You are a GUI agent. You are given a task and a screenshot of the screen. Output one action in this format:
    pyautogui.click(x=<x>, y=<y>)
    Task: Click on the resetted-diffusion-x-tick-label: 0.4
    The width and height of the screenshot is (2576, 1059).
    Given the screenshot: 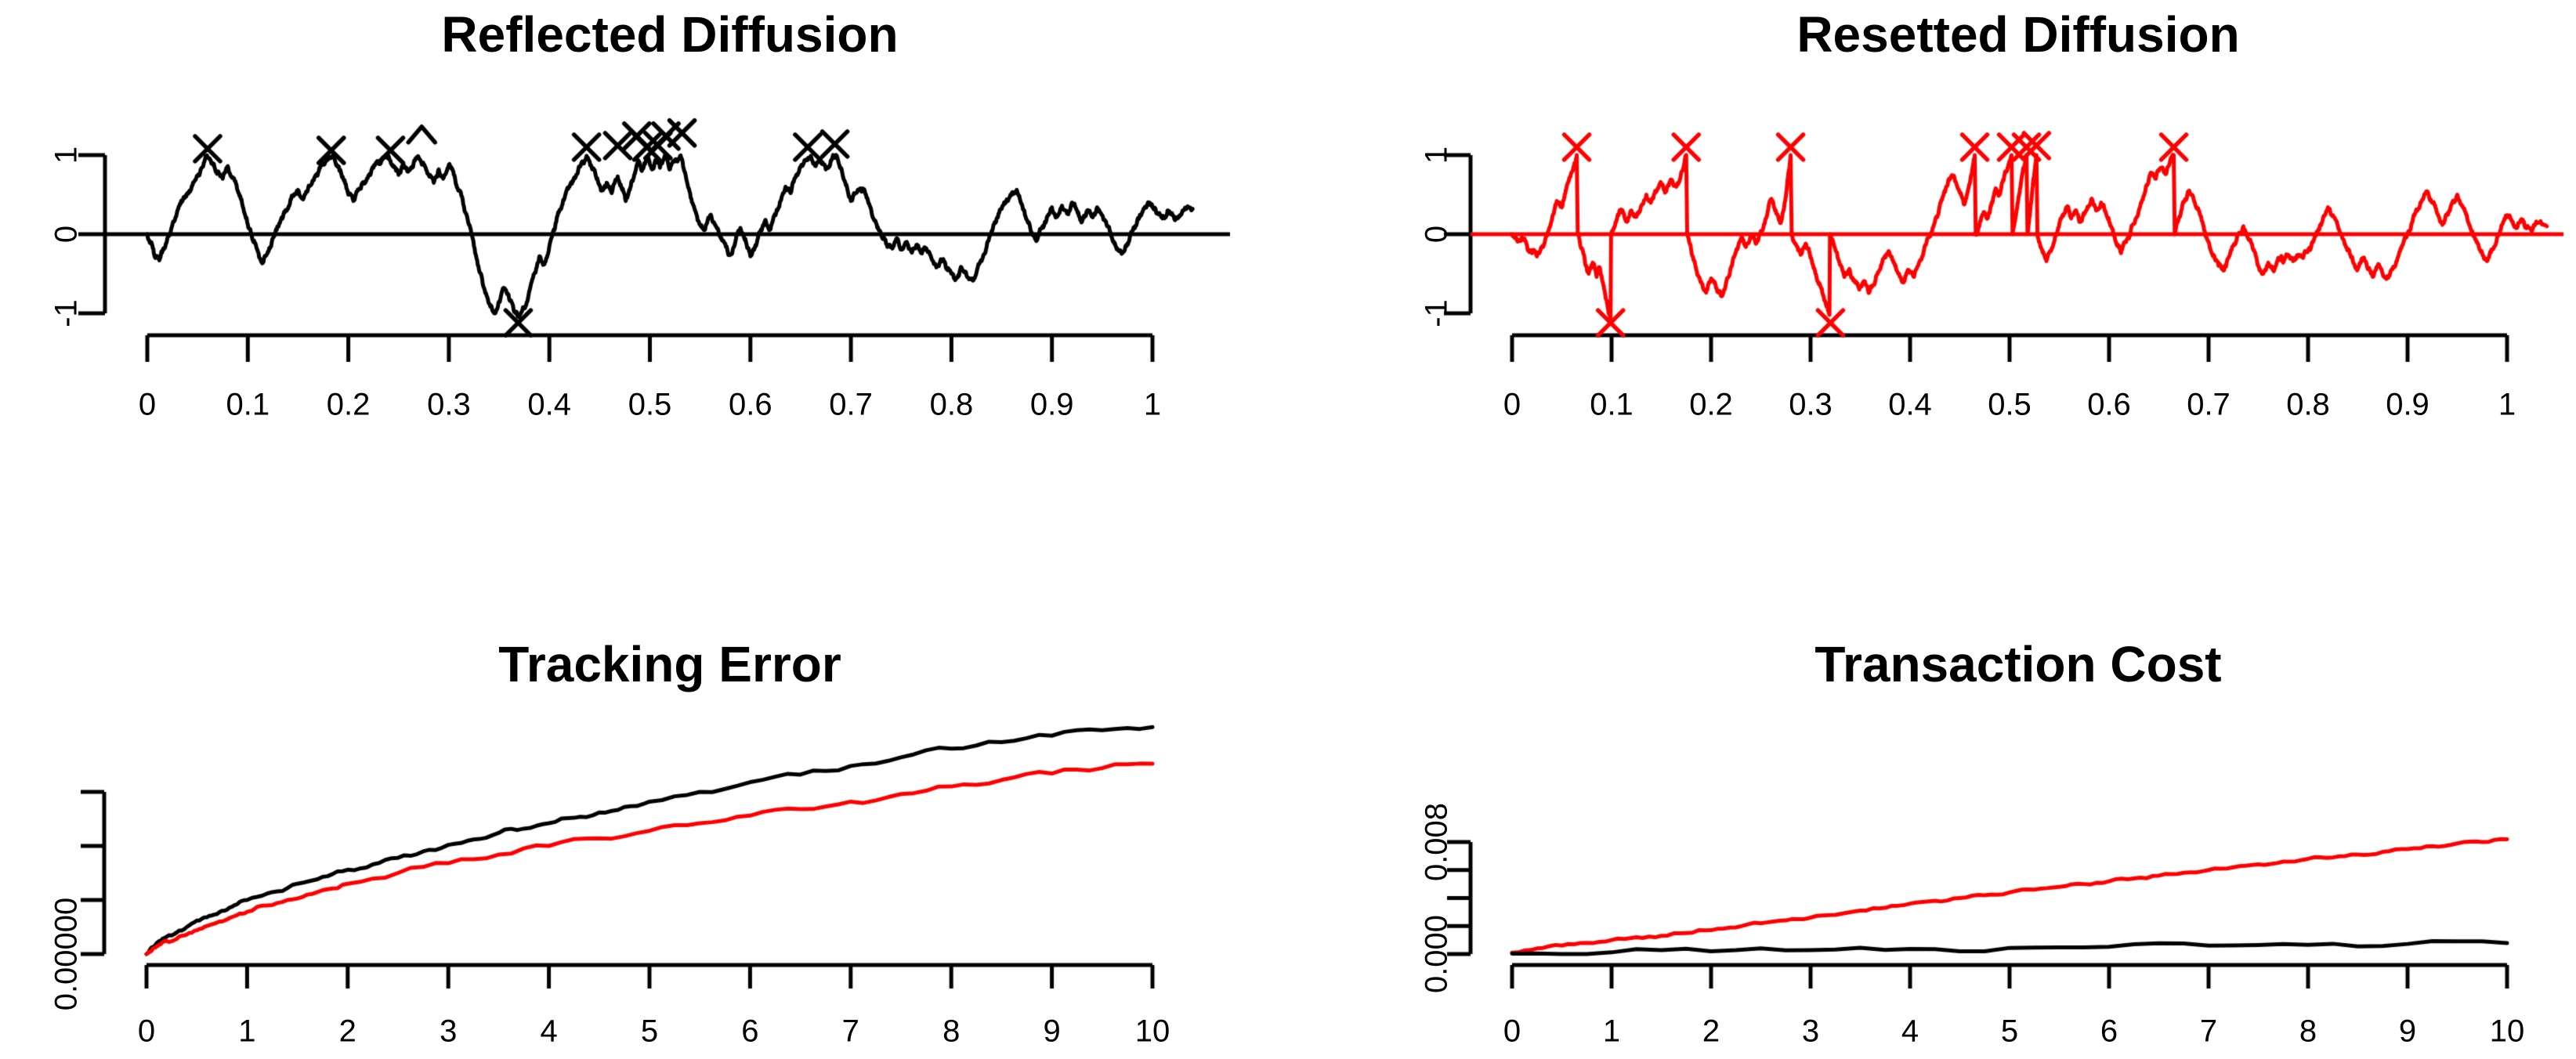 What is the action you would take?
    pyautogui.click(x=1910, y=404)
    